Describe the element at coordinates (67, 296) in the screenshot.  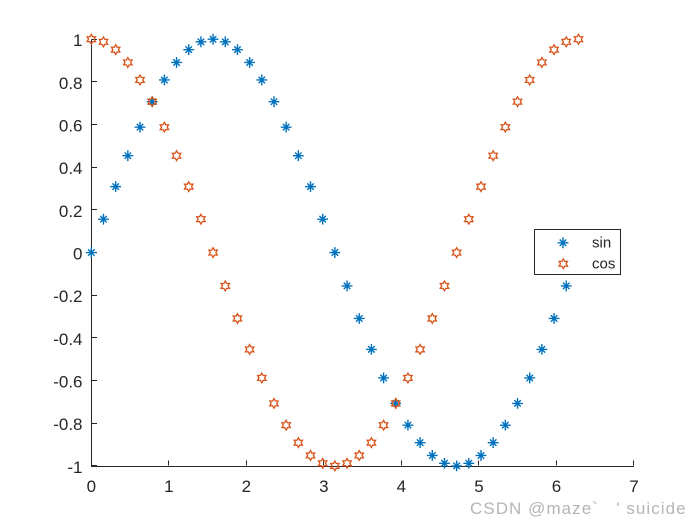
I see `svg-text: -0.2` at that location.